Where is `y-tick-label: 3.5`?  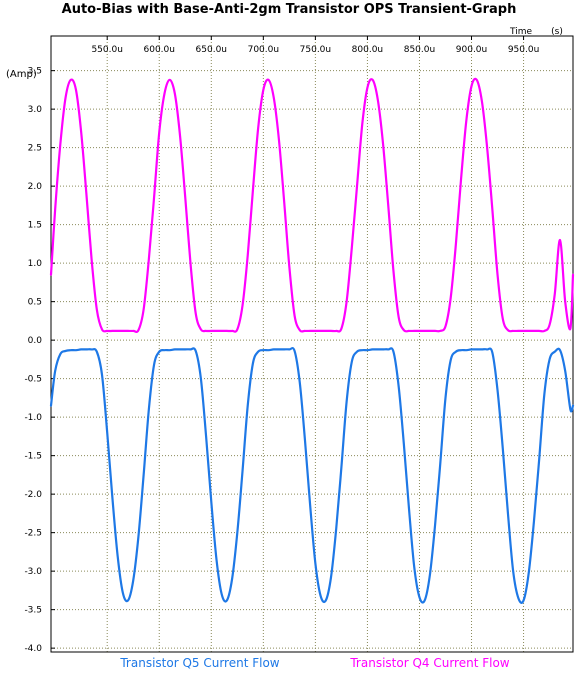
y-tick-label: 3.5 is located at coordinates (35, 72).